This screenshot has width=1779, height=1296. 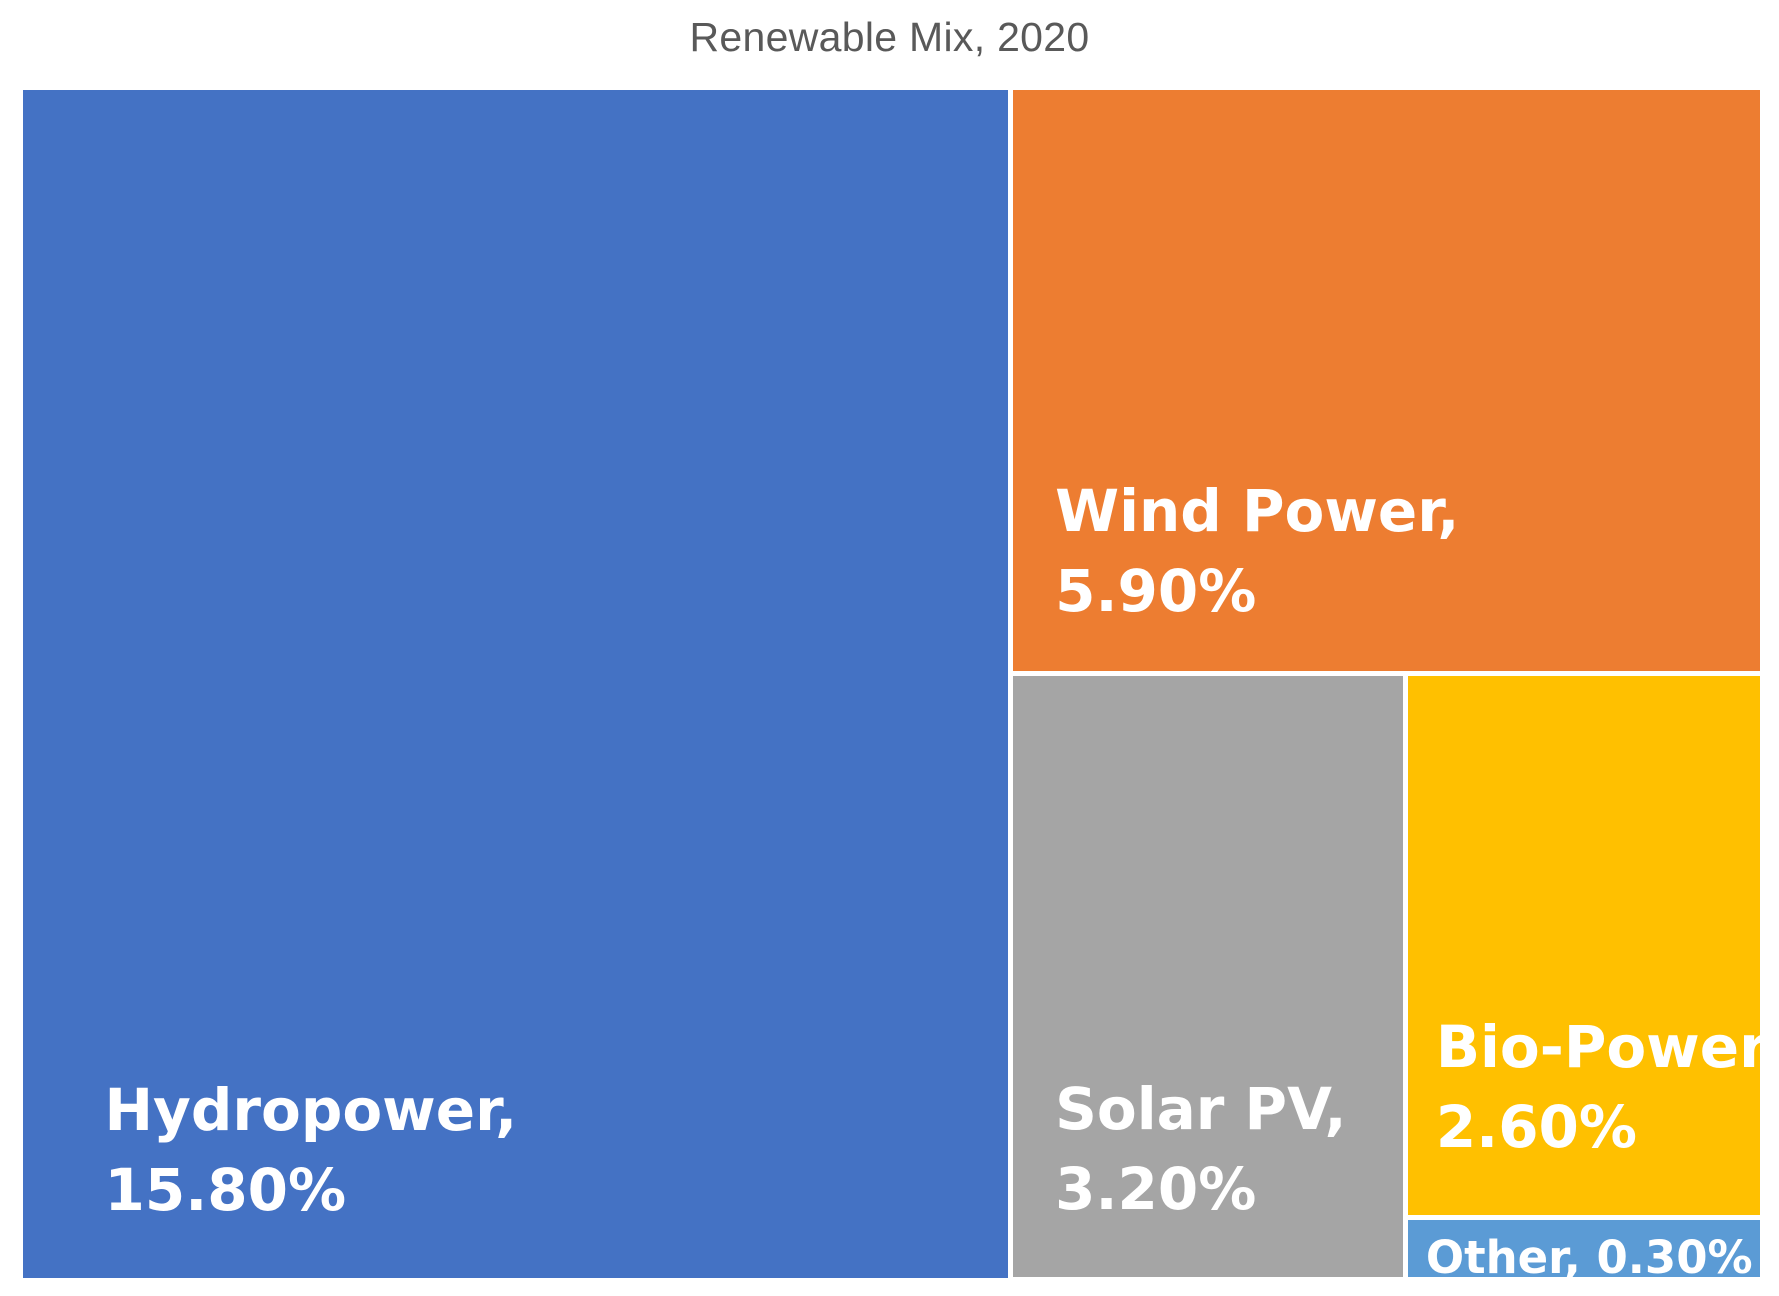 What do you see at coordinates (311, 1109) in the screenshot?
I see `treemap-label-name: Hydropower,` at bounding box center [311, 1109].